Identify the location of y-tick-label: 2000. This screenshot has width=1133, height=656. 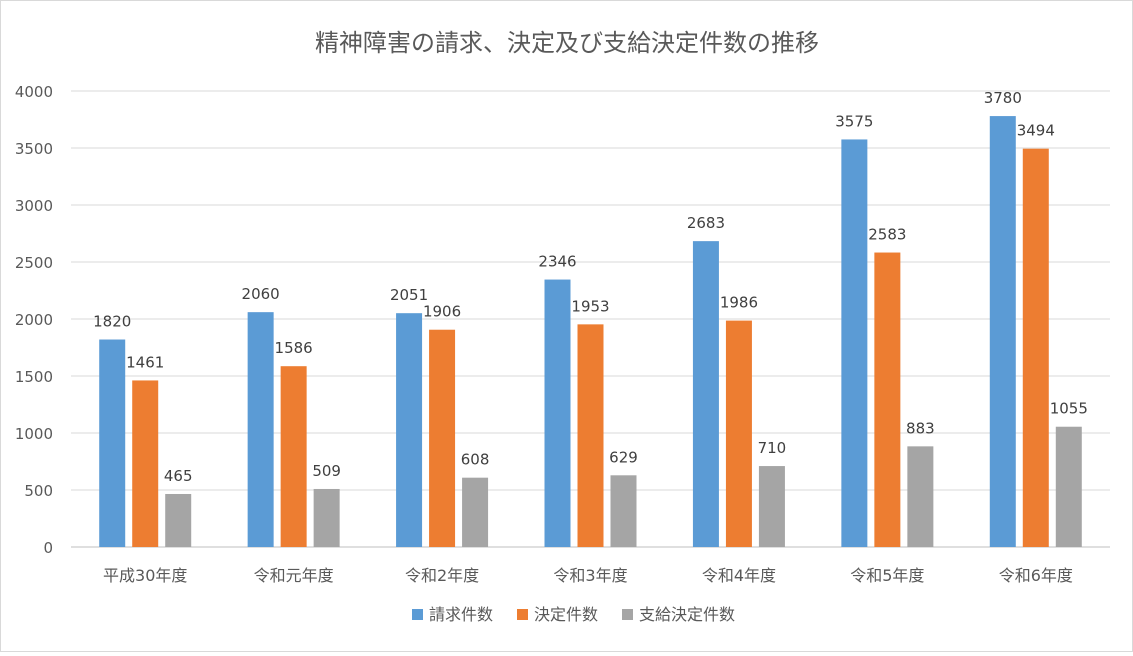
(34, 320).